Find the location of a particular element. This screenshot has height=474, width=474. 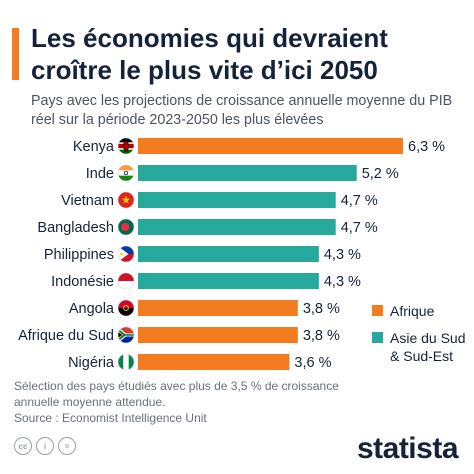

chart-legend: Afrique Asie du Sud & Sud-Est is located at coordinates (423, 338).